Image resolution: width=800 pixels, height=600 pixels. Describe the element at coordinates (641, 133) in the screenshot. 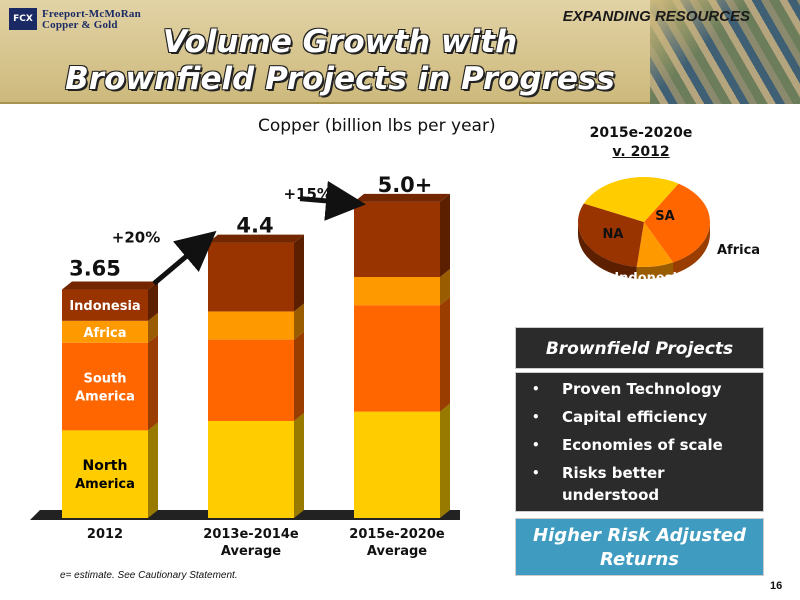

I see `pie-title-line-1: 2015e-2020e` at that location.